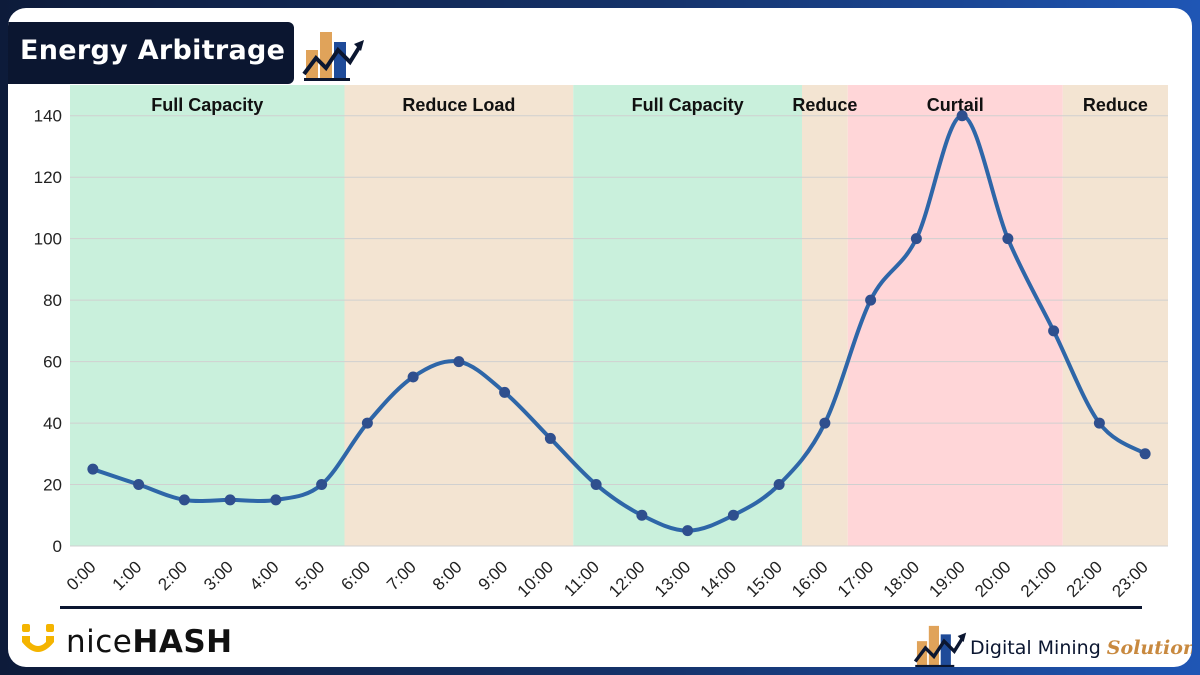  I want to click on y-tick-20: 20, so click(52, 485).